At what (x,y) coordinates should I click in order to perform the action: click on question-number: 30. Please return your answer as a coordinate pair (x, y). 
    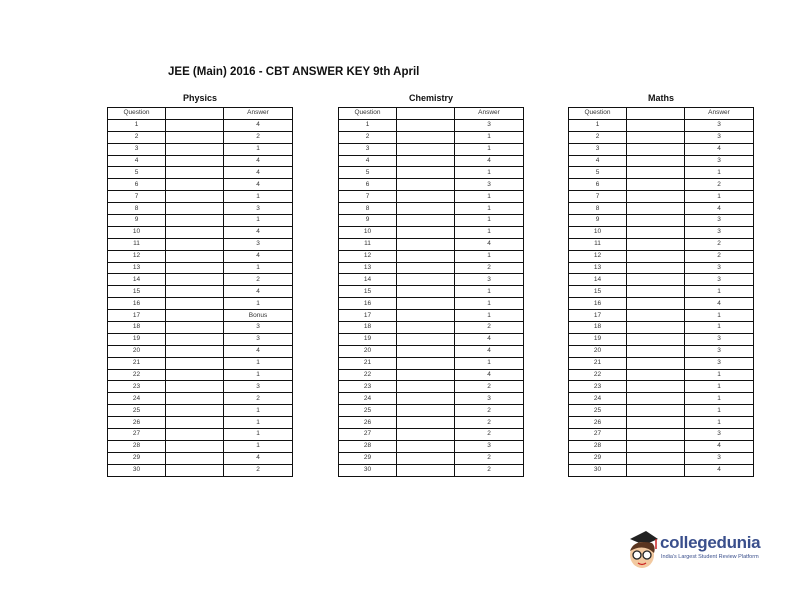
    Looking at the image, I should click on (367, 470).